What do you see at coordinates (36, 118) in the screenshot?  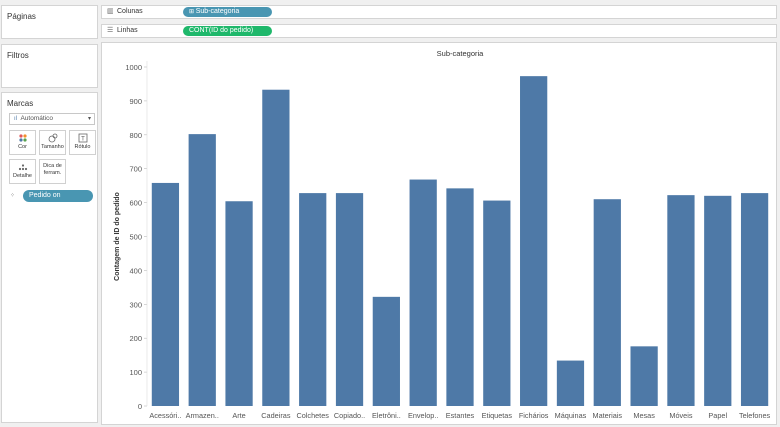 I see `mark-type-value: Automático` at bounding box center [36, 118].